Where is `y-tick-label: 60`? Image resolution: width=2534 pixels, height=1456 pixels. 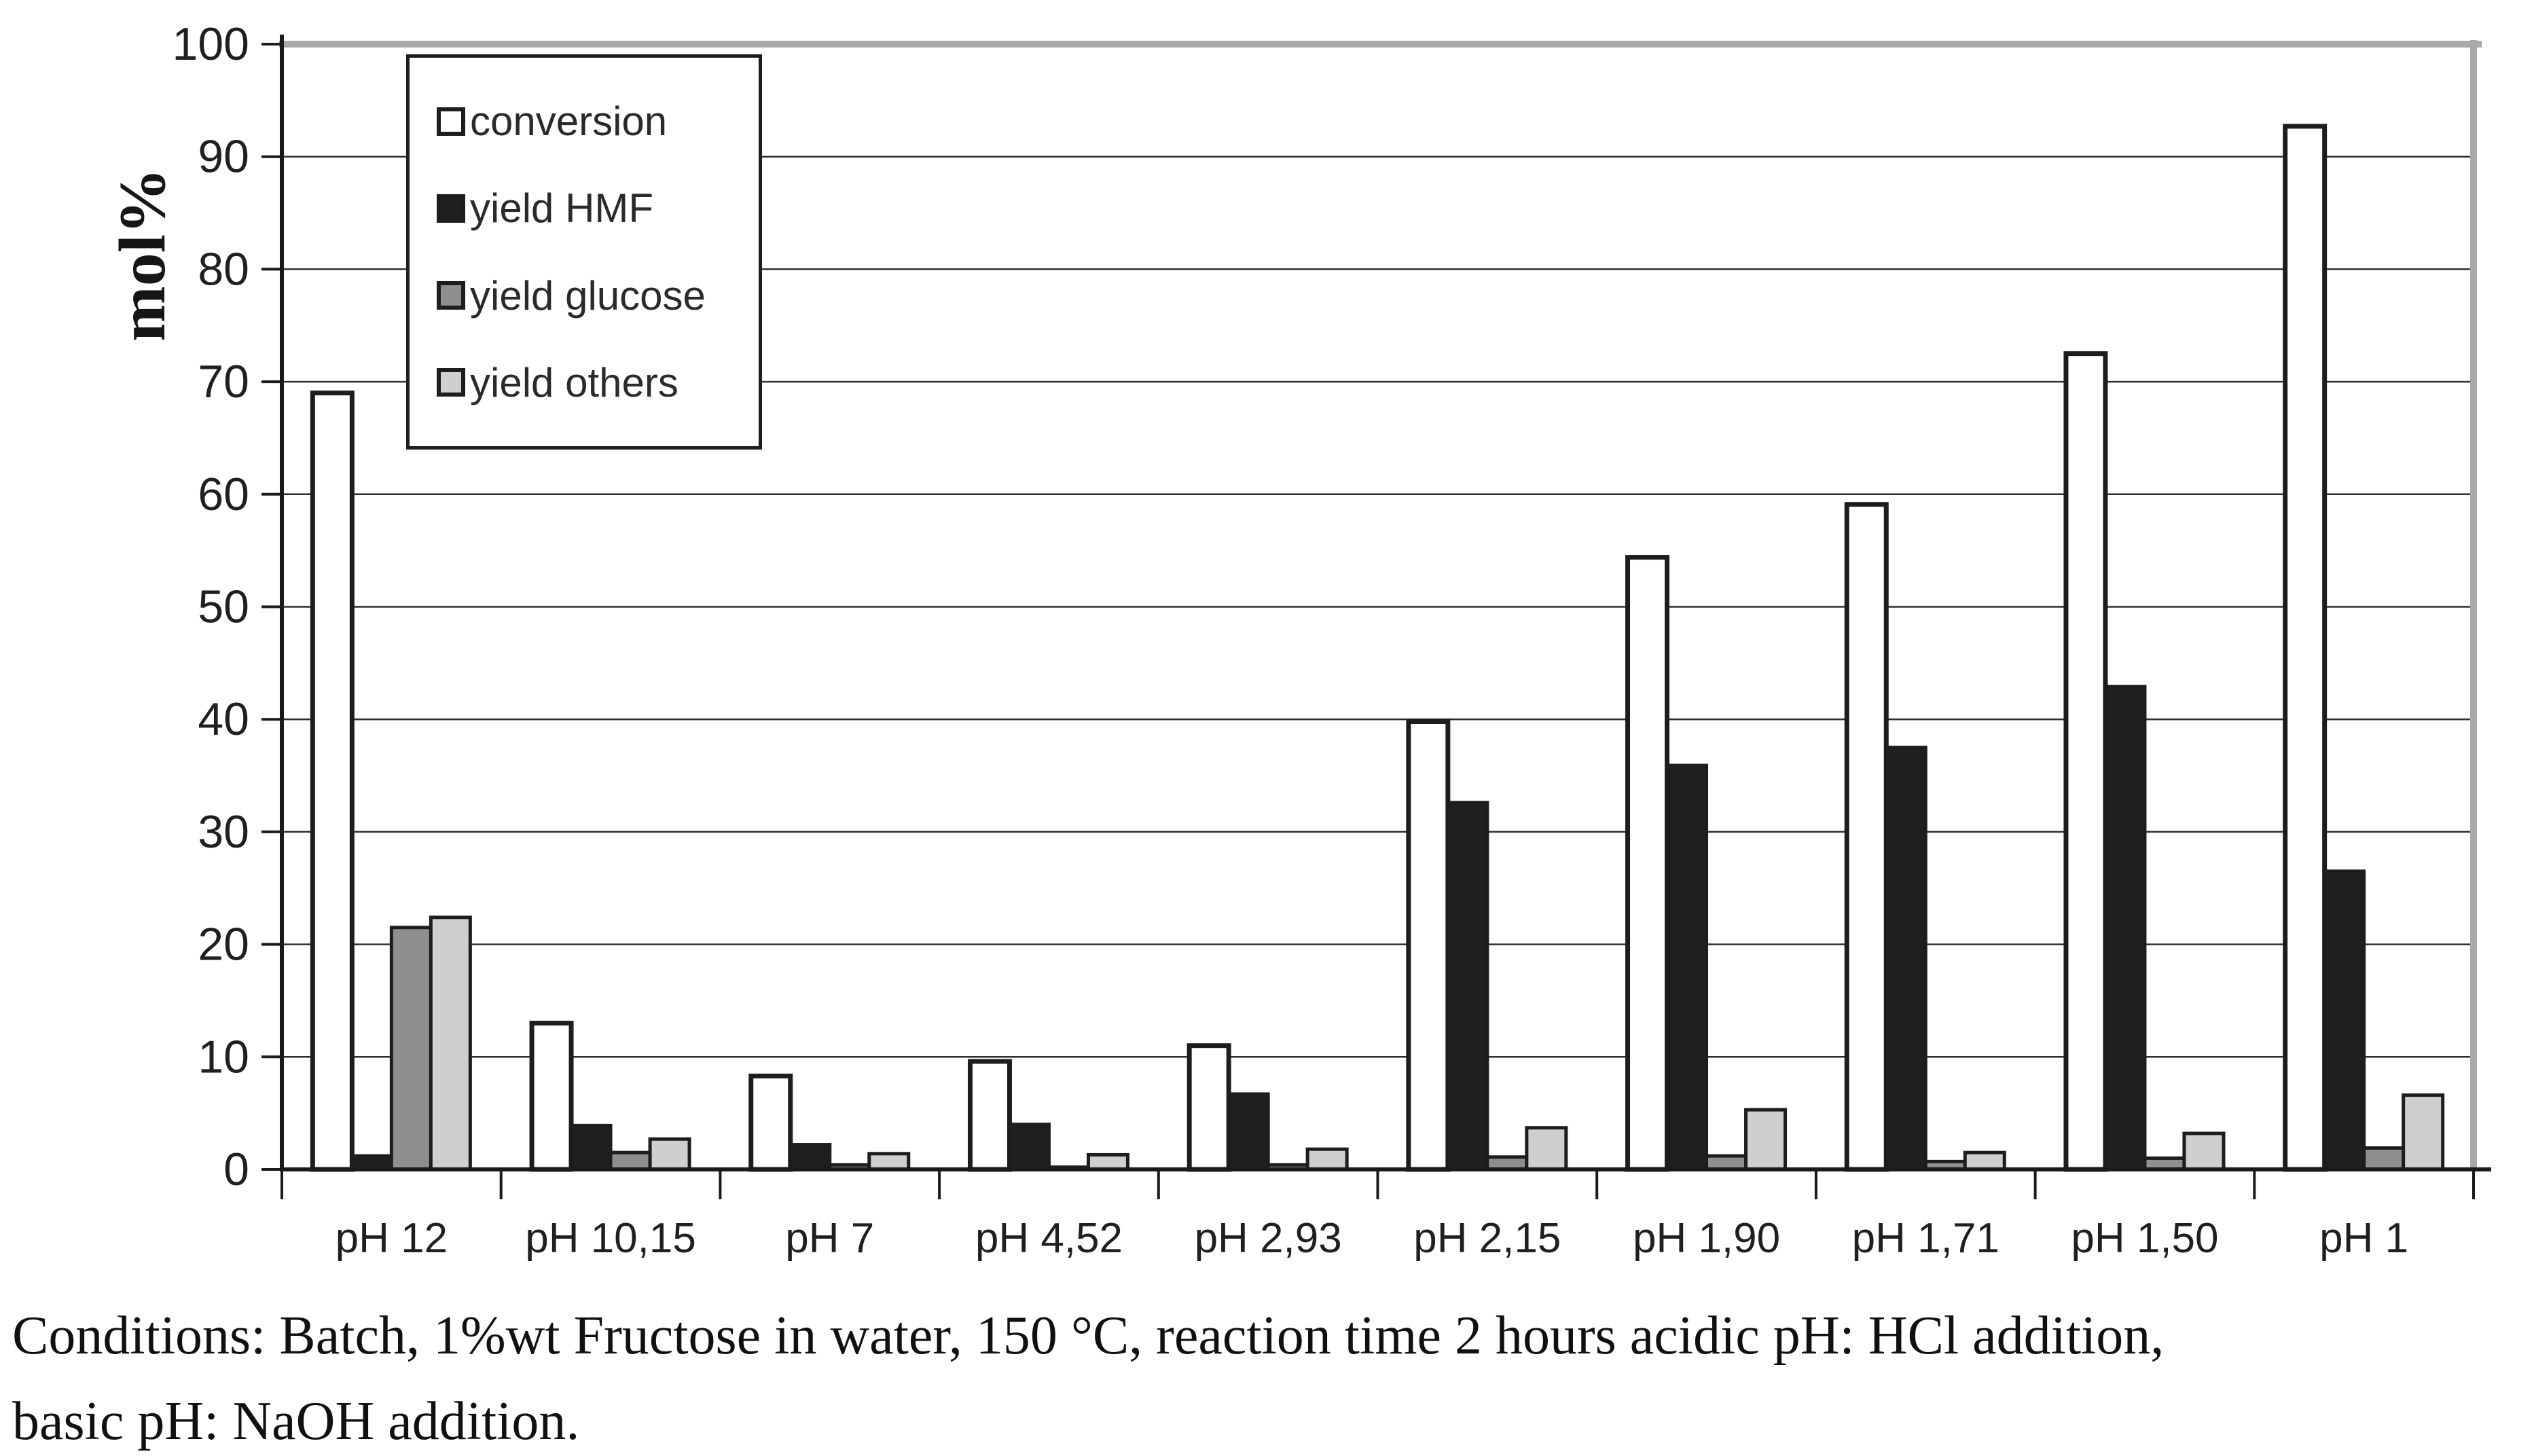
y-tick-label: 60 is located at coordinates (223, 495).